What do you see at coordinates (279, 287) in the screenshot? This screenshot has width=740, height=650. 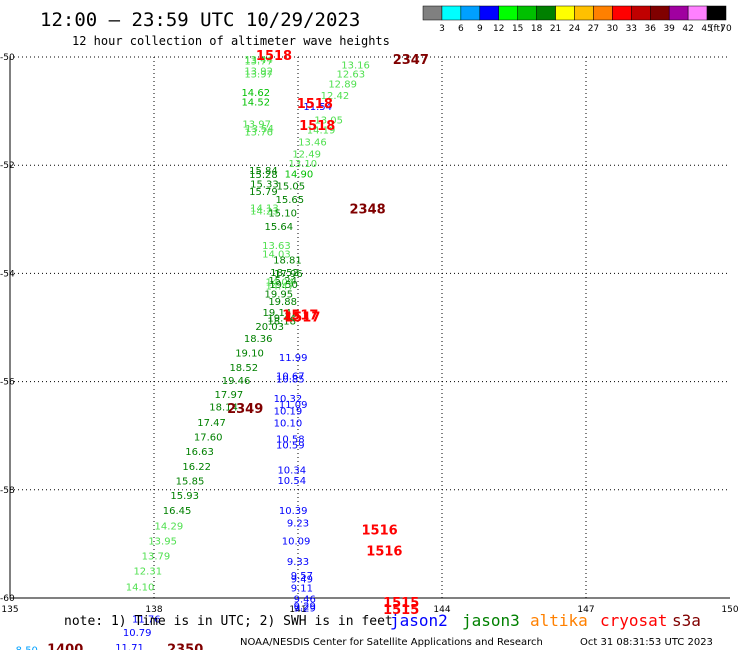 I see `wave-height-value: 14.47` at bounding box center [279, 287].